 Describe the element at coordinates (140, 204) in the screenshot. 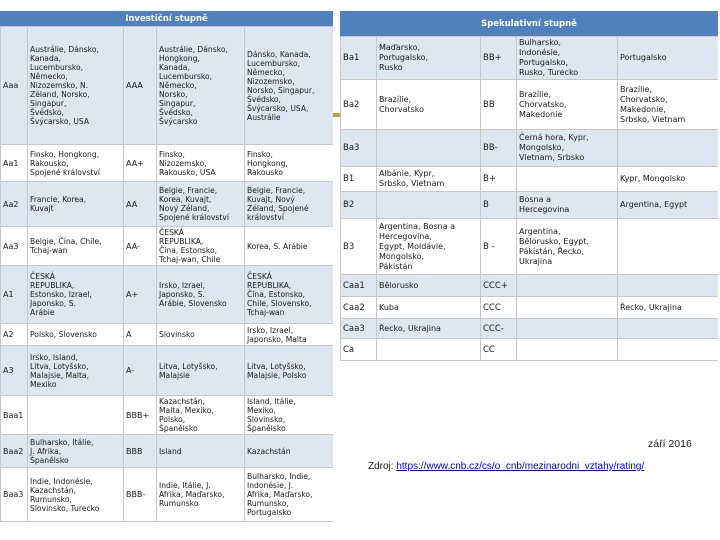

I see `sp-rating: AA` at that location.